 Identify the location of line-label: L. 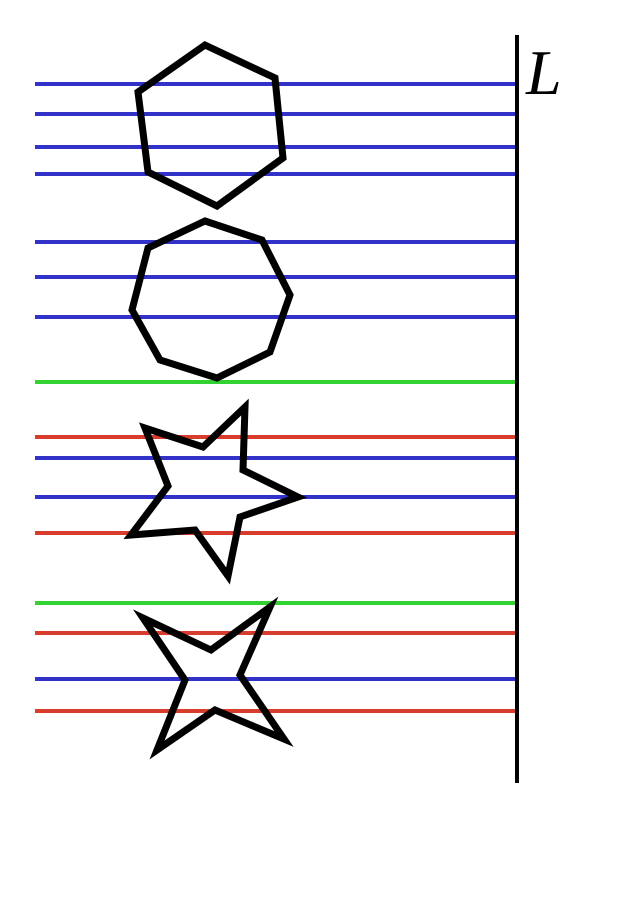
(543, 72).